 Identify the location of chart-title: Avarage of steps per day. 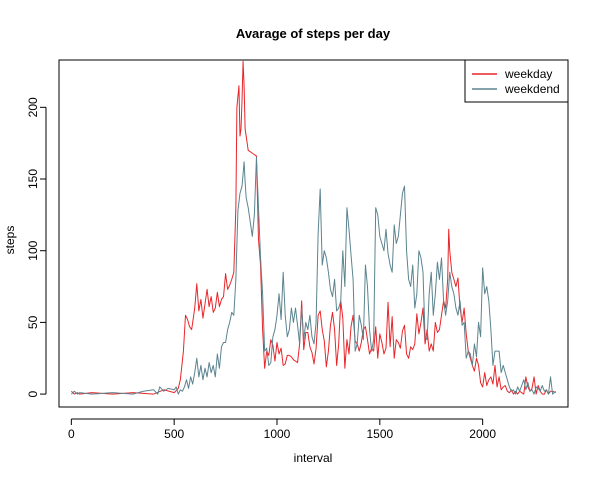
(313, 33).